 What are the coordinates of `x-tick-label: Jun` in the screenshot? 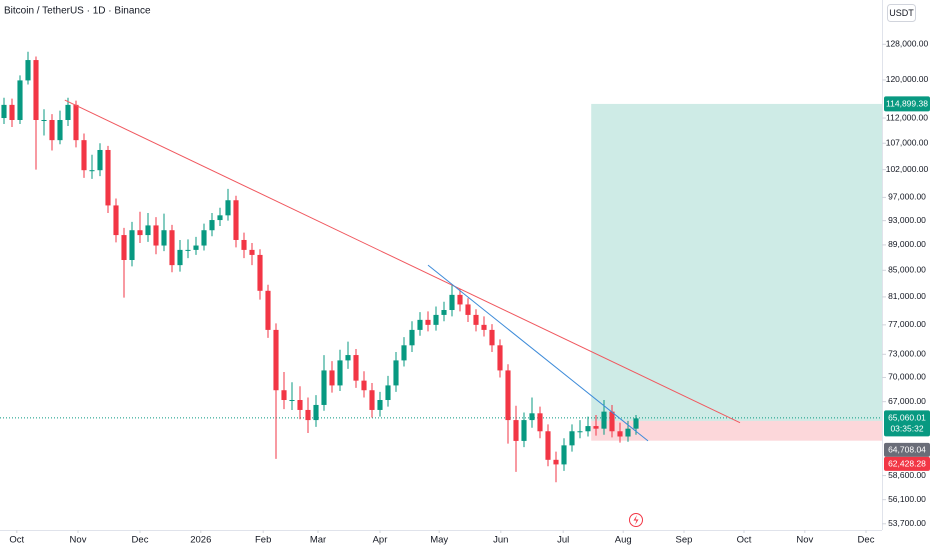 It's located at (500, 540).